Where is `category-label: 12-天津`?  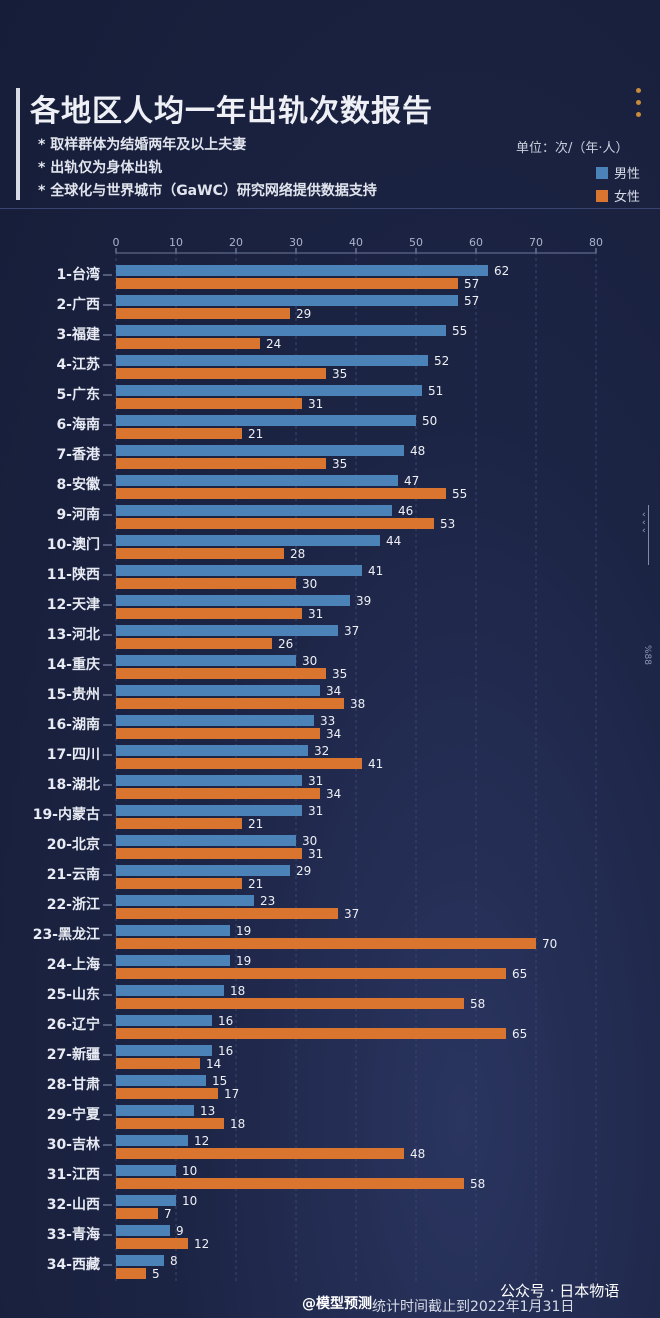
category-label: 12-天津 is located at coordinates (73, 604).